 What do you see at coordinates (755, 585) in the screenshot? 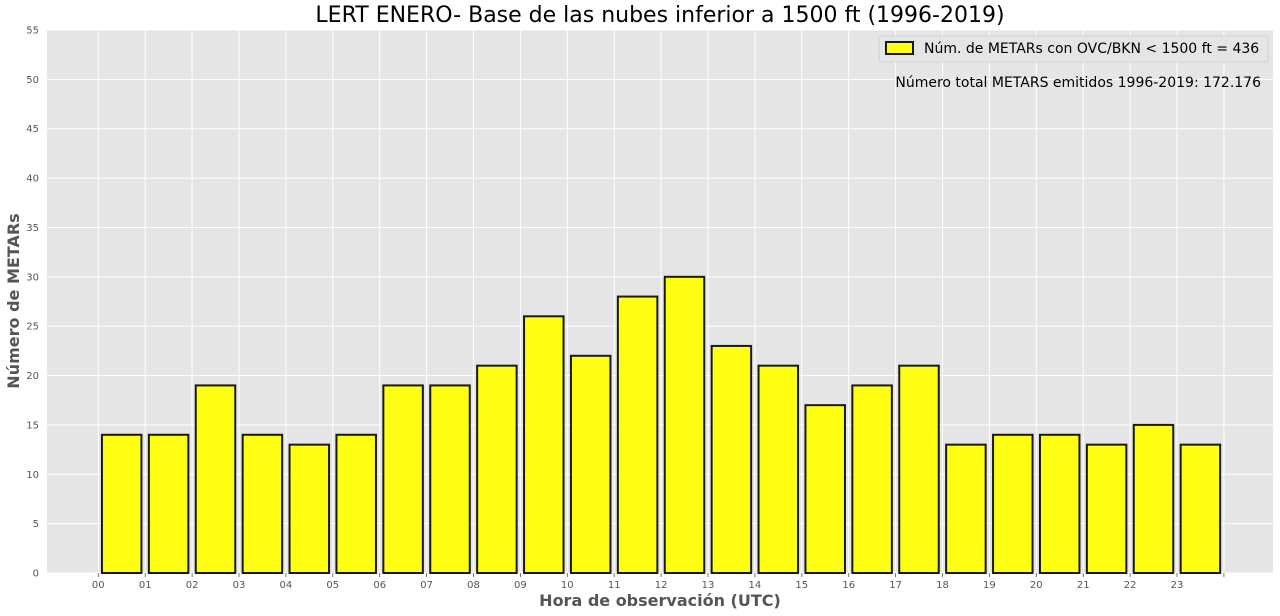
I see `x-tick-label: 14` at bounding box center [755, 585].